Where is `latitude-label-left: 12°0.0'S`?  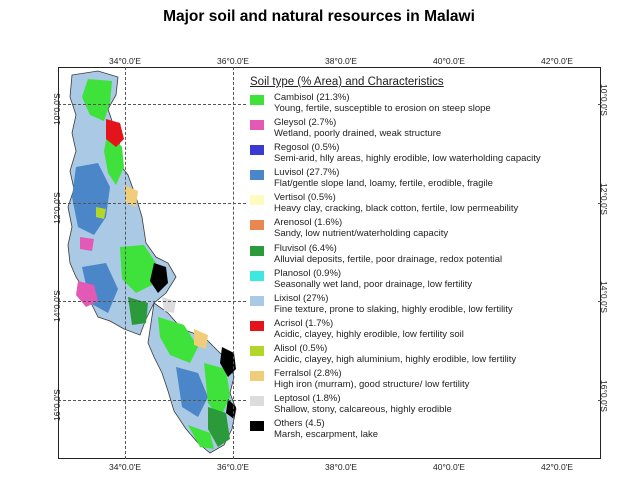
latitude-label-left: 12°0.0'S is located at coordinates (57, 208).